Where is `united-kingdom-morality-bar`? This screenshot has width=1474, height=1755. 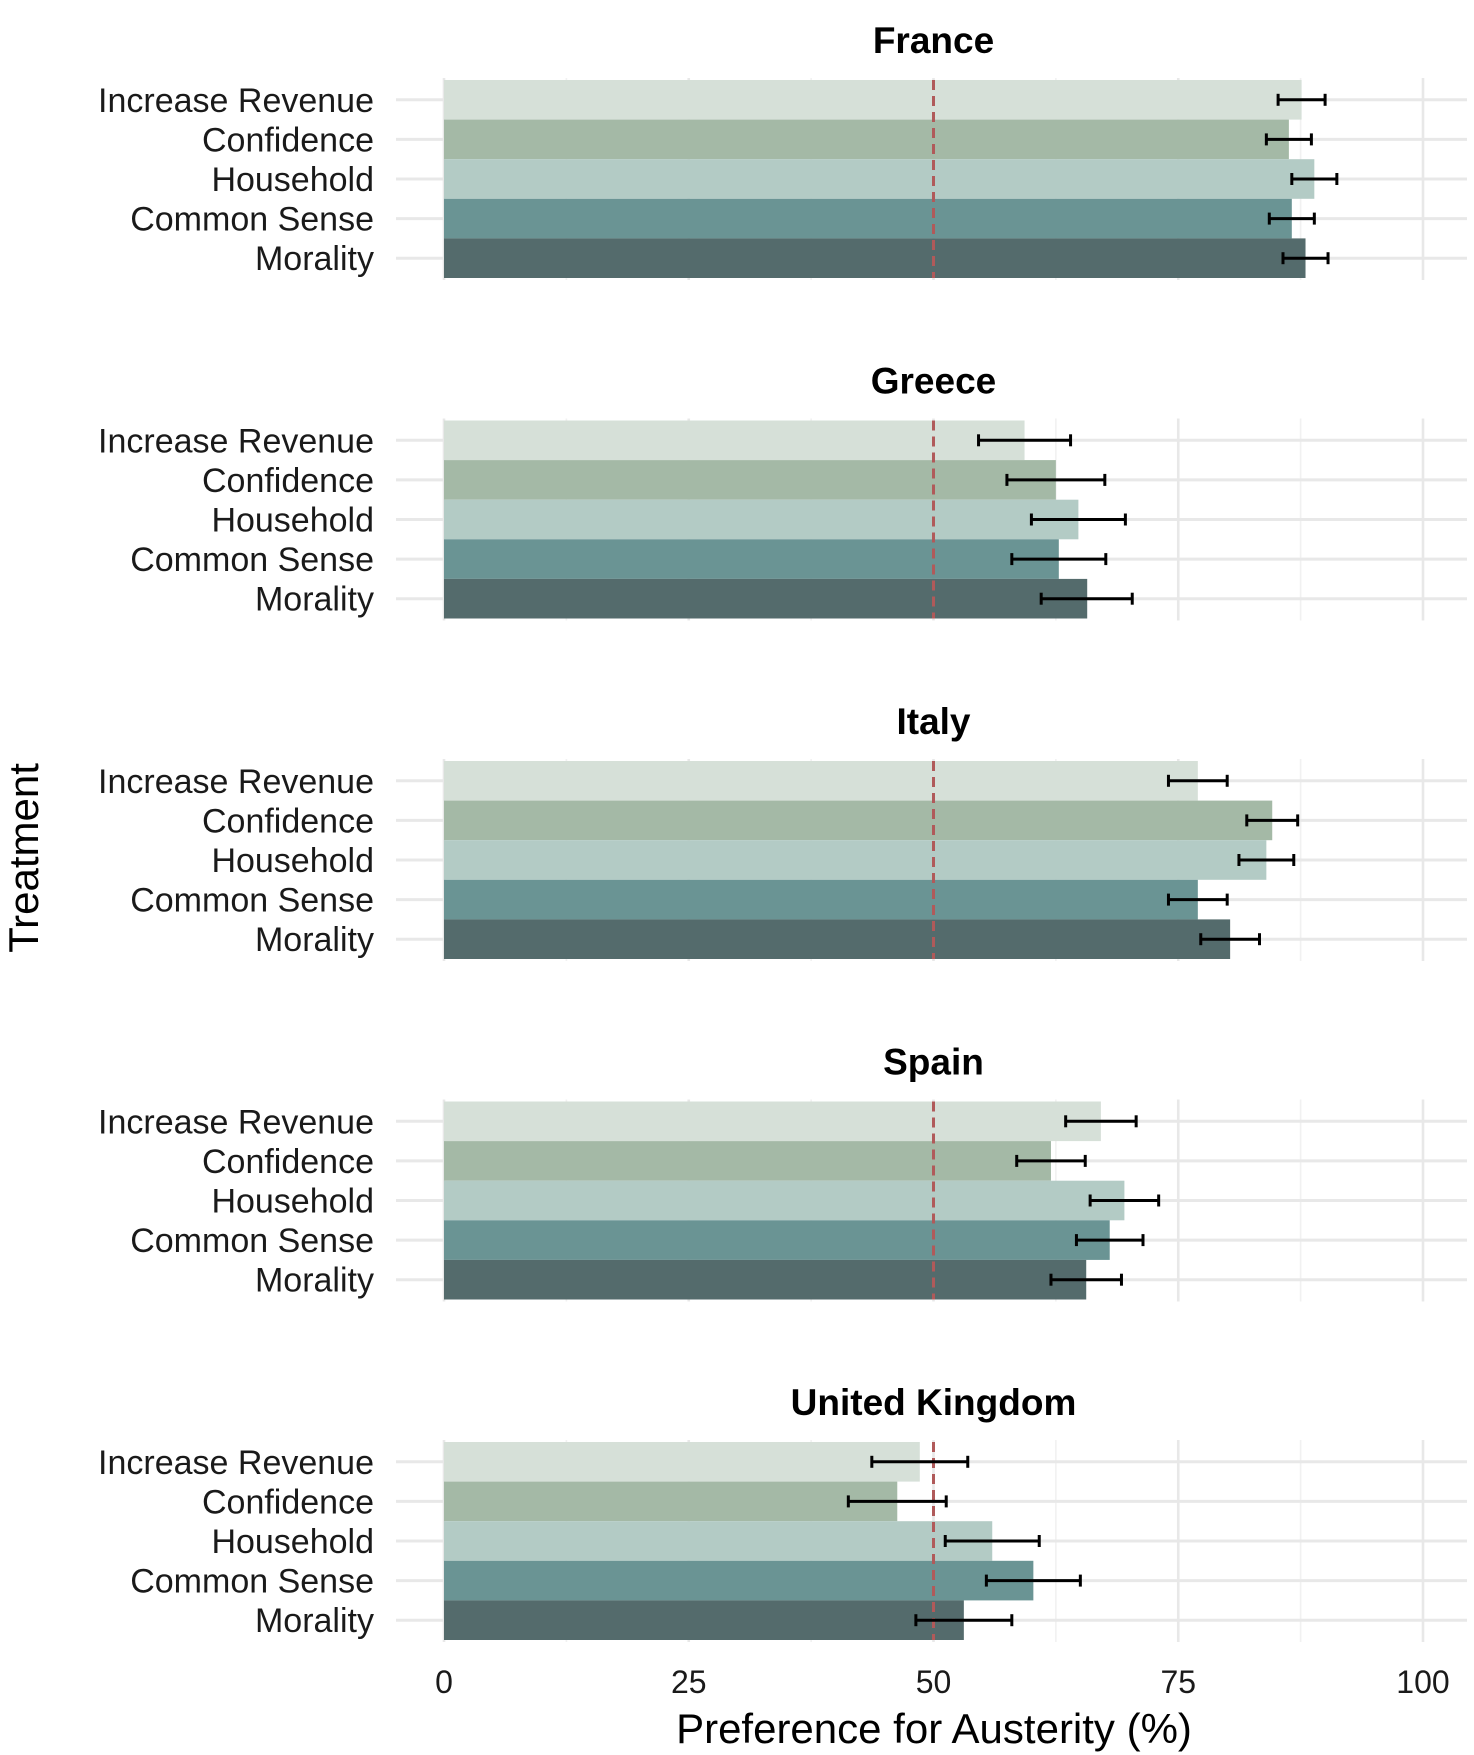
united-kingdom-morality-bar is located at coordinates (704, 1620).